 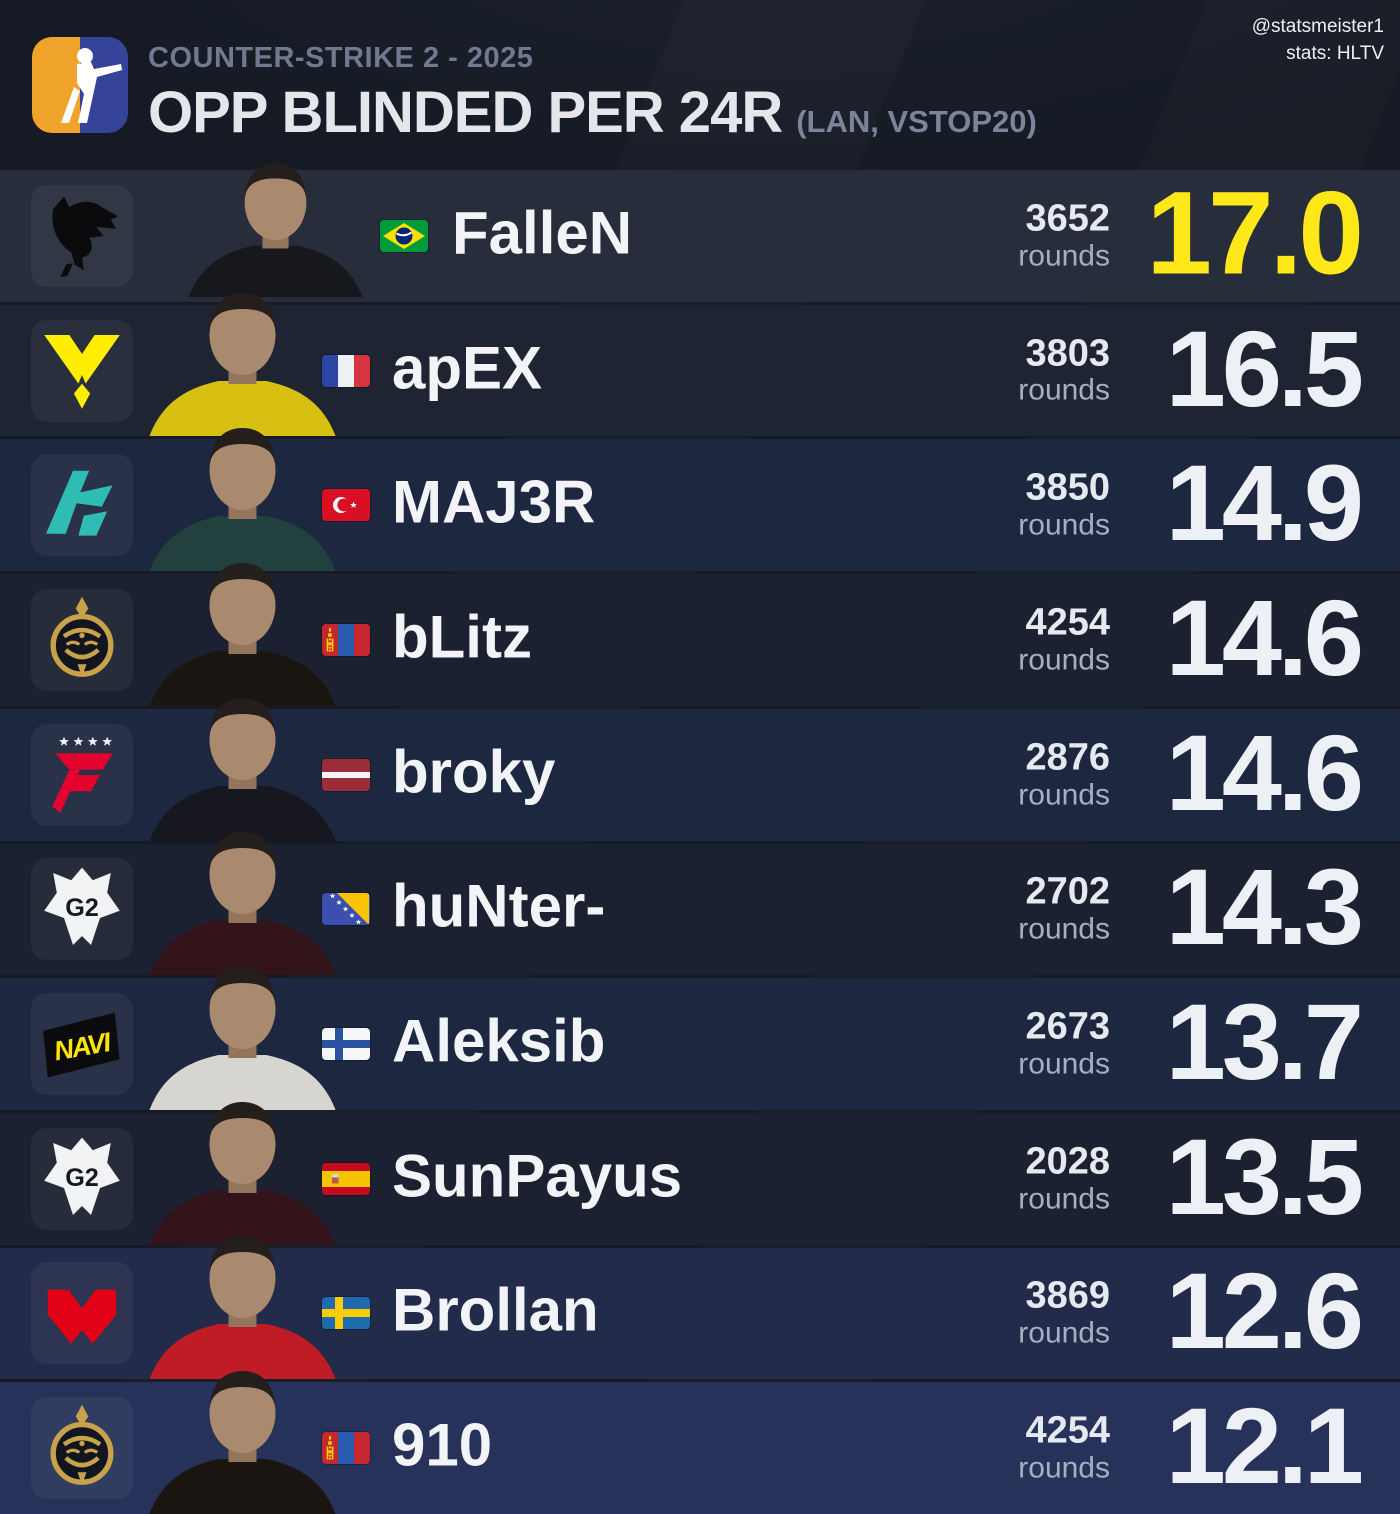 What do you see at coordinates (80, 85) in the screenshot?
I see `cs2-logo-icon` at bounding box center [80, 85].